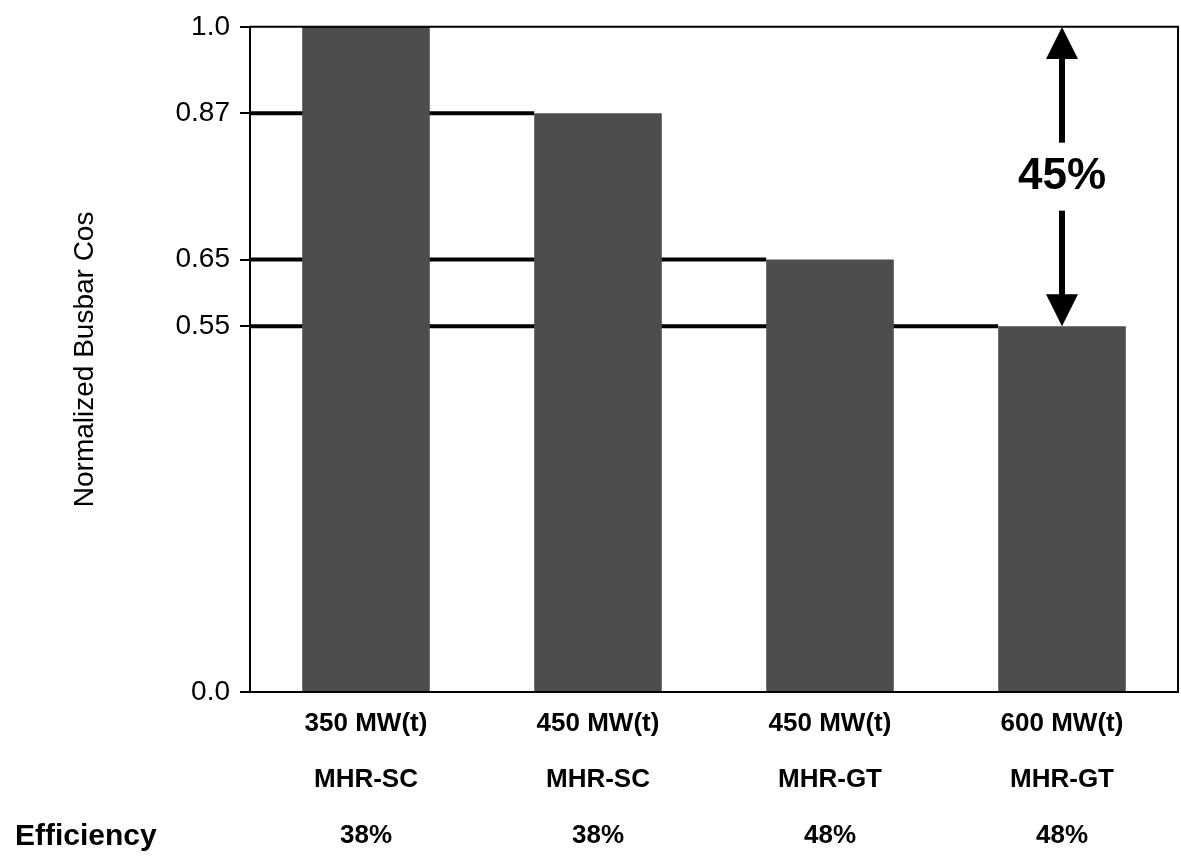 Image resolution: width=1181 pixels, height=867 pixels. I want to click on y-tick-label: 0.65, so click(202, 258).